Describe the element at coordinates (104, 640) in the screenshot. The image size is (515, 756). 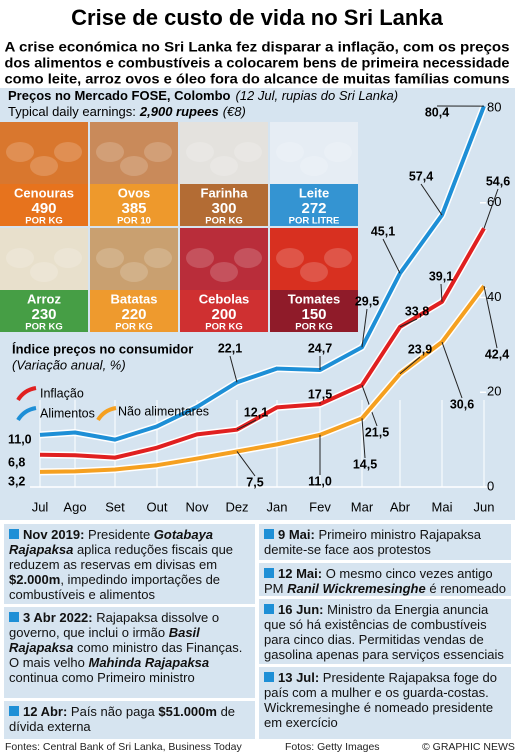
I see `event-name: Basil Rajapaksa` at that location.